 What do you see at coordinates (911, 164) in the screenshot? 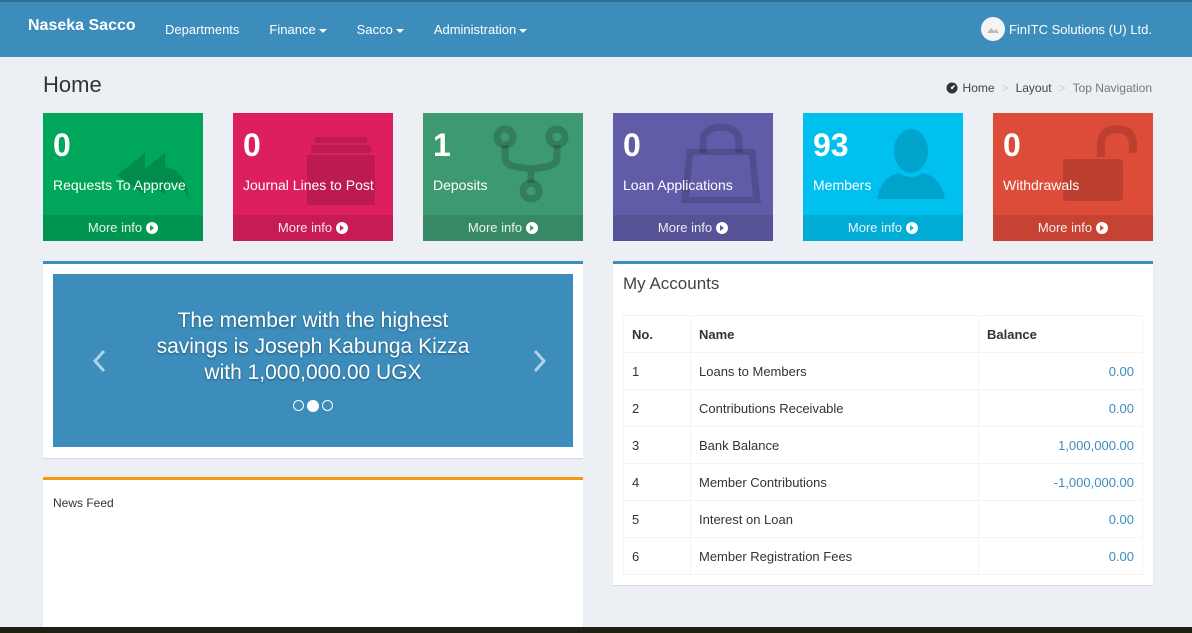
I see `user-icon` at bounding box center [911, 164].